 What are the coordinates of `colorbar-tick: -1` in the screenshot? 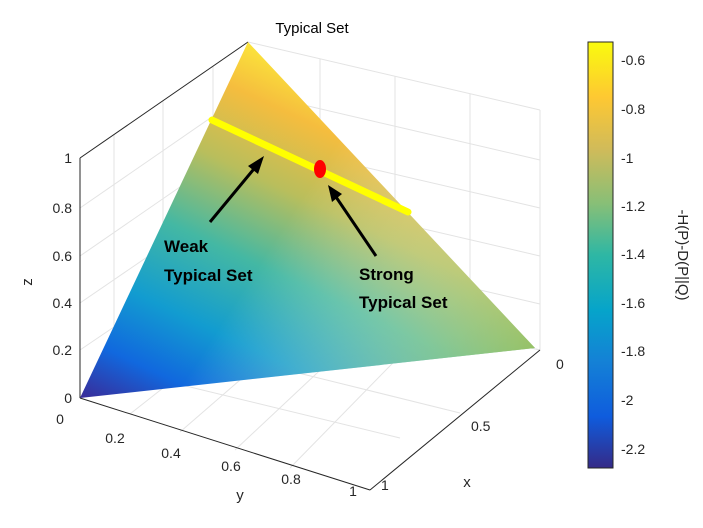 It's located at (627, 158).